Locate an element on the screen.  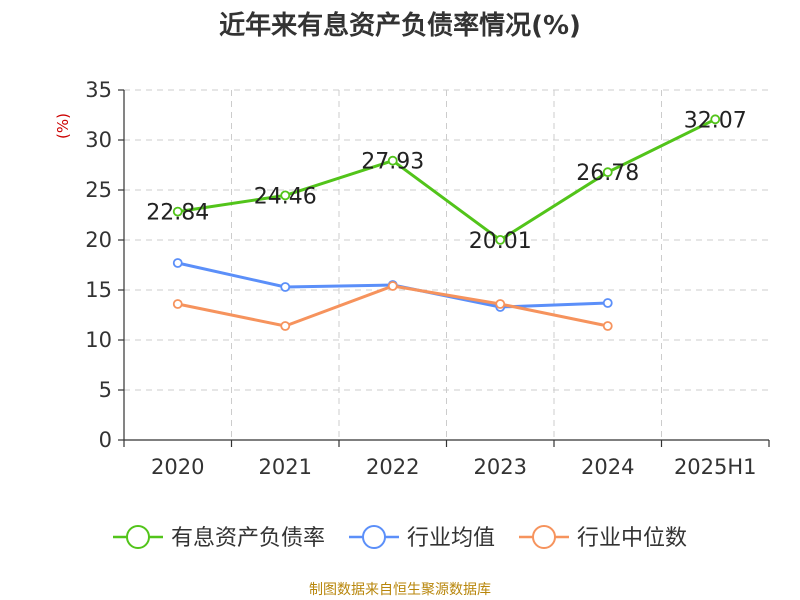
data-label: 20.01 is located at coordinates (500, 241).